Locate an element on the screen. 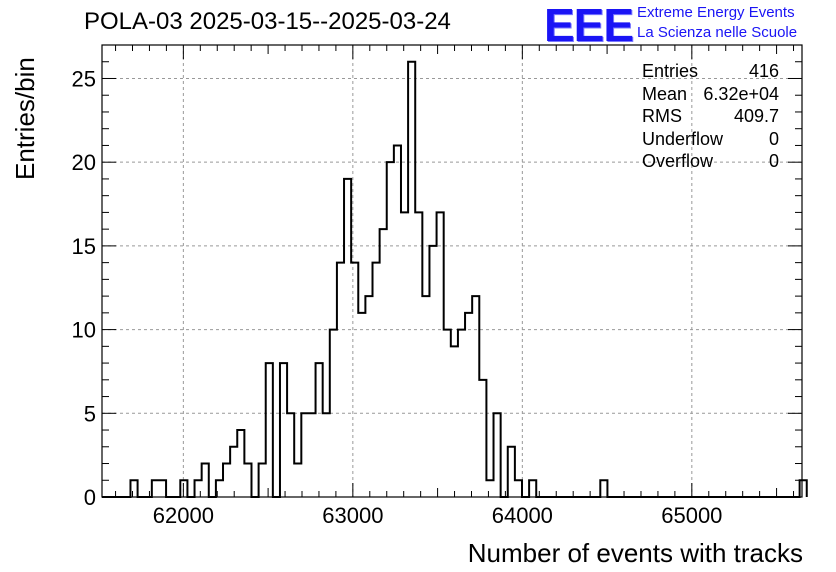  stats-label: Underflow is located at coordinates (683, 138).